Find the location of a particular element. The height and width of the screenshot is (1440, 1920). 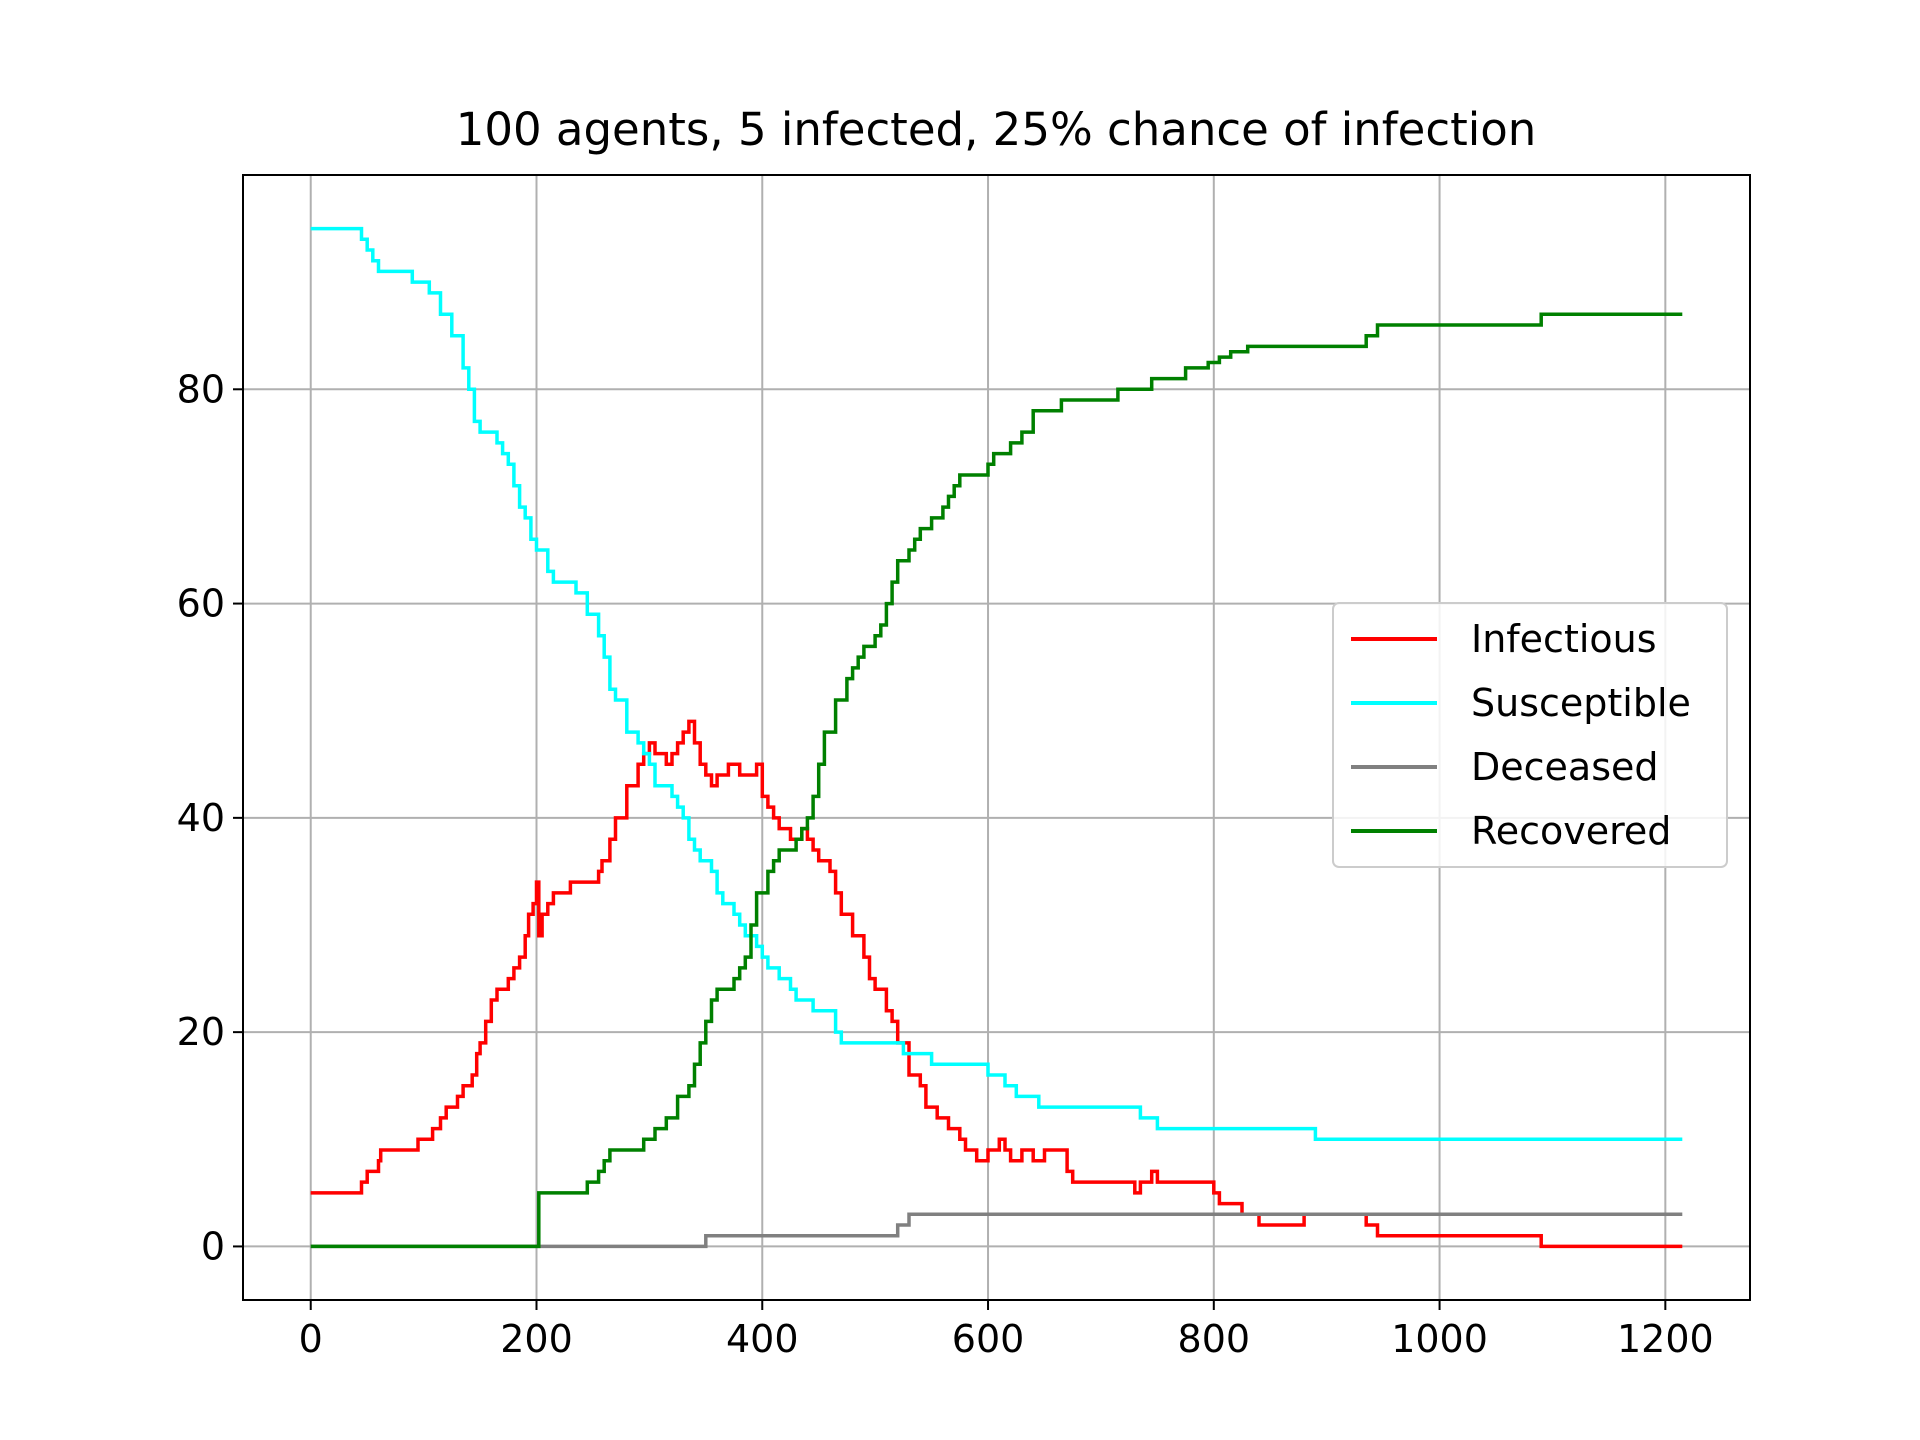

x-tick-label: 200 is located at coordinates (536, 1339).